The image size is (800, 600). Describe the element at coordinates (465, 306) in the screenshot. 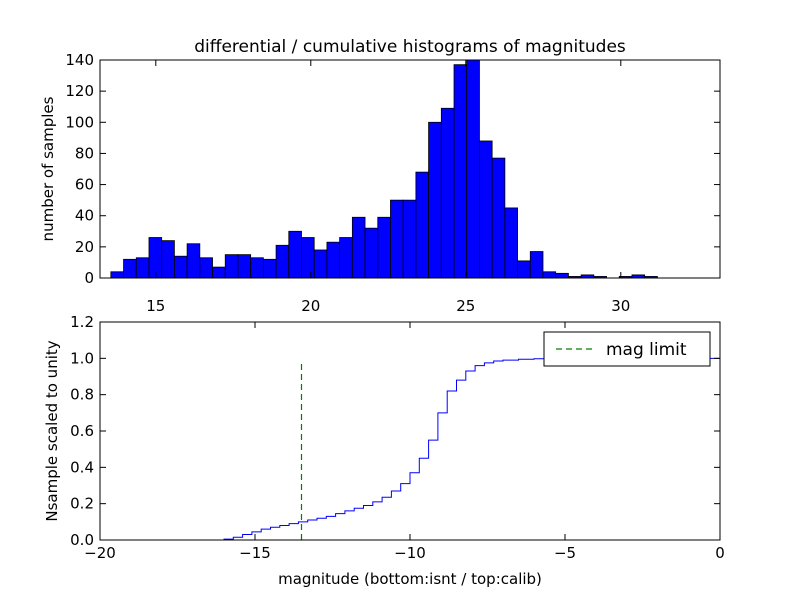

I see `top-x-tick-label: 25` at that location.